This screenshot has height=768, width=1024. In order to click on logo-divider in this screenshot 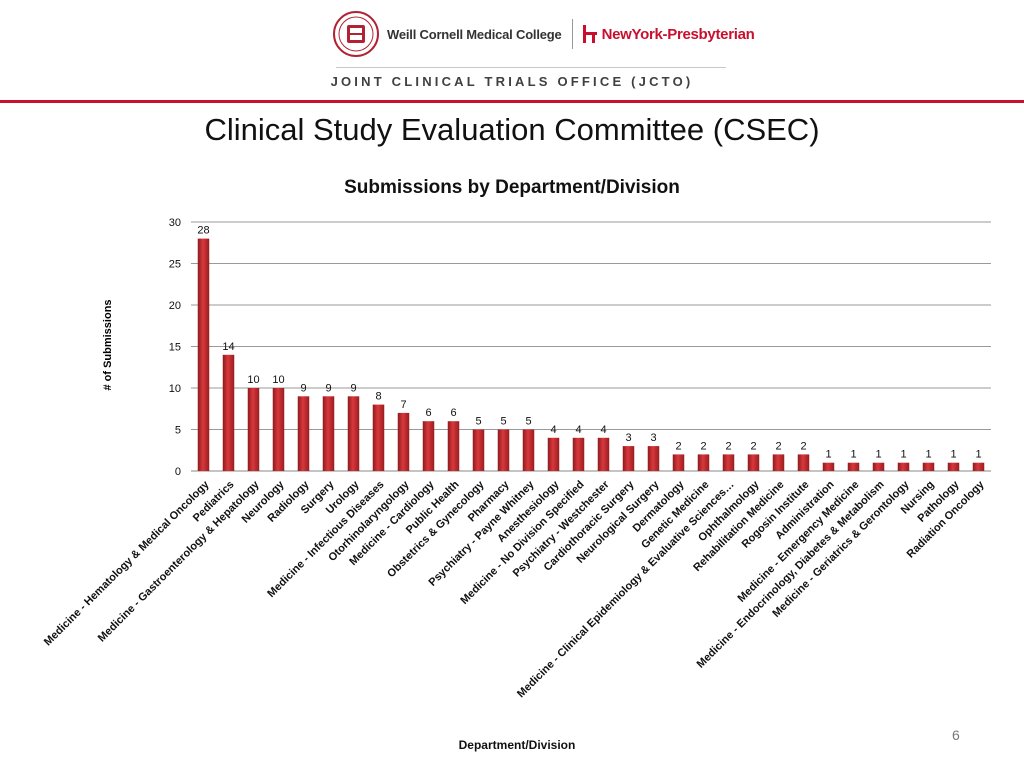, I will do `click(572, 34)`.